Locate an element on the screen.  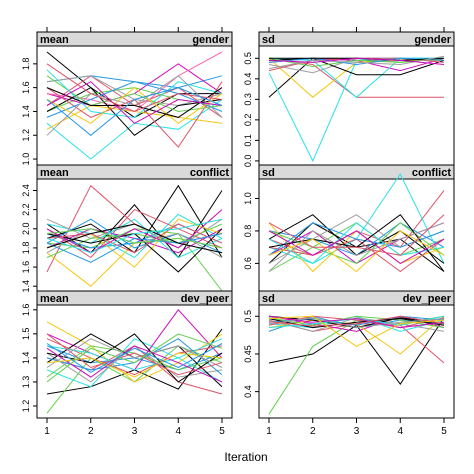
panel-mean-gender: mean gender 1.0 1.2 1.4 1.6 1.8 is located at coordinates (127, 96).